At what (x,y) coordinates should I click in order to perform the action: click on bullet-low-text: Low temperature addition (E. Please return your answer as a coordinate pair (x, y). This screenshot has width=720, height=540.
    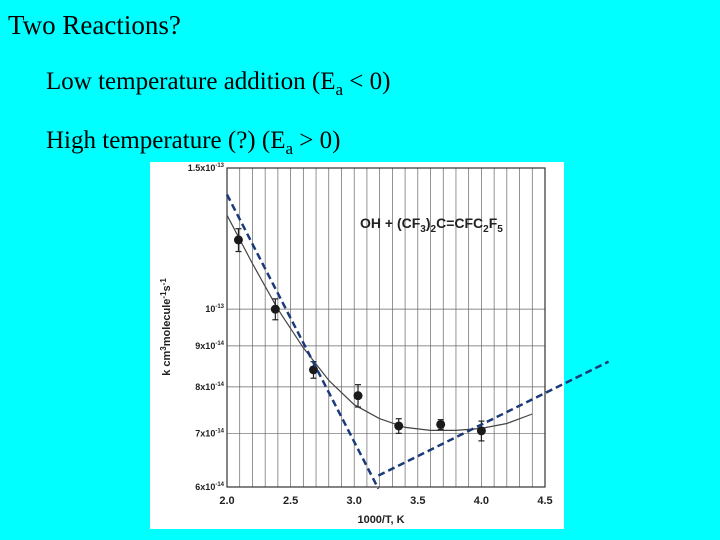
    Looking at the image, I should click on (191, 81).